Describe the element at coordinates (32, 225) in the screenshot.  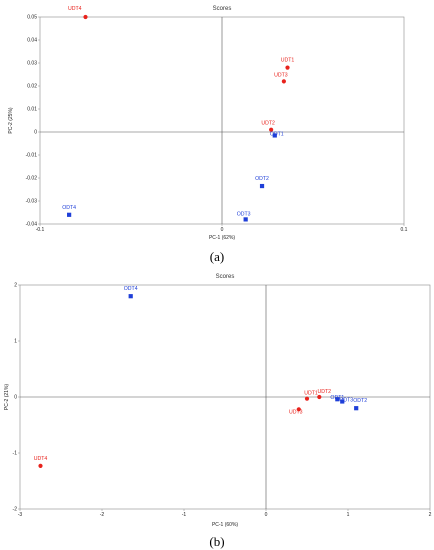
I see `y-tick-label: -0.04` at that location.